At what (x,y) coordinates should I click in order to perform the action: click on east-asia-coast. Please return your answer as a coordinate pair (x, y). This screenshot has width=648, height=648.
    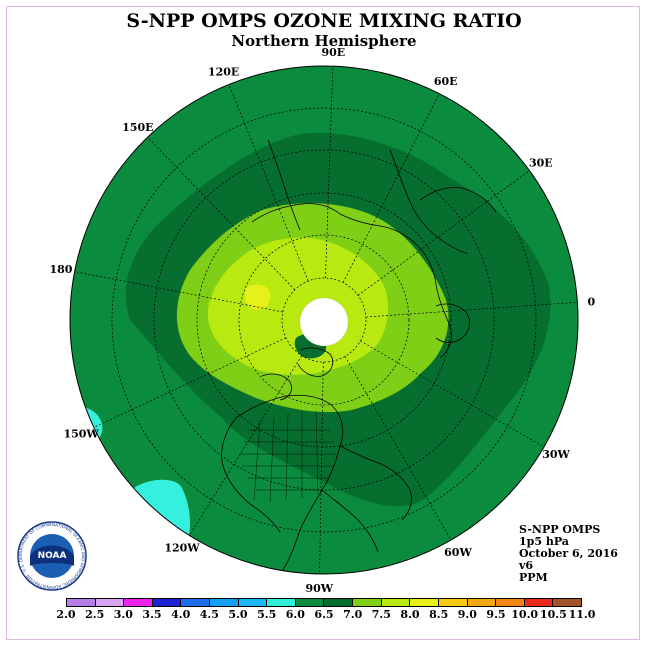
    Looking at the image, I should click on (284, 185).